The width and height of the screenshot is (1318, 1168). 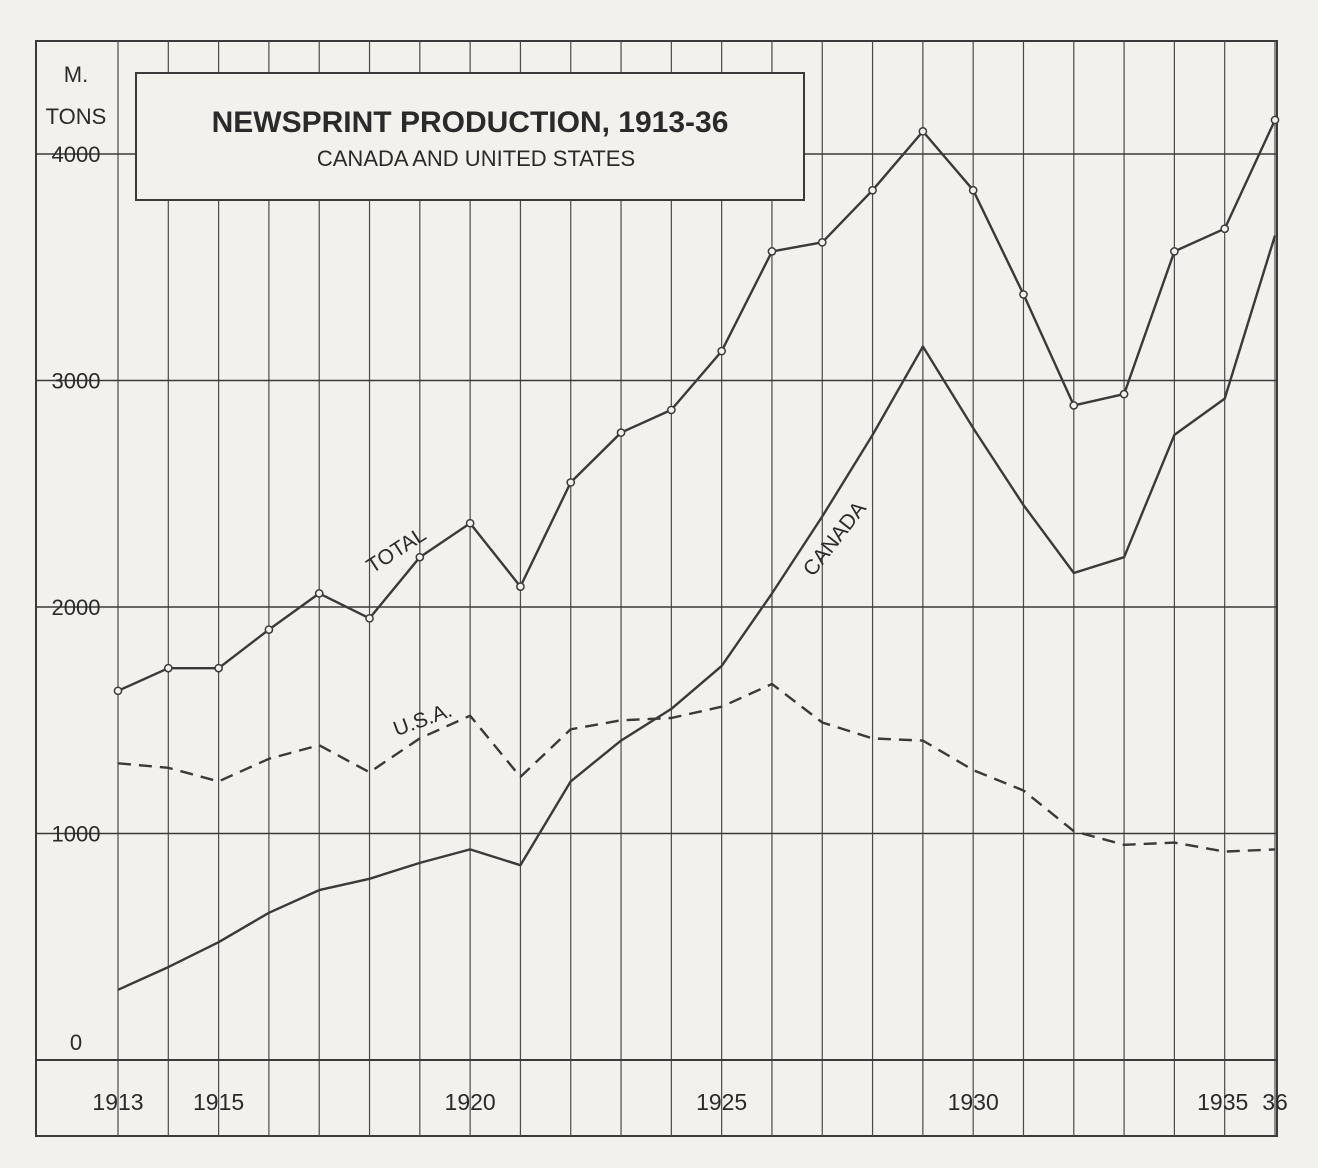 What do you see at coordinates (76, 607) in the screenshot?
I see `y-tick-label: 2000` at bounding box center [76, 607].